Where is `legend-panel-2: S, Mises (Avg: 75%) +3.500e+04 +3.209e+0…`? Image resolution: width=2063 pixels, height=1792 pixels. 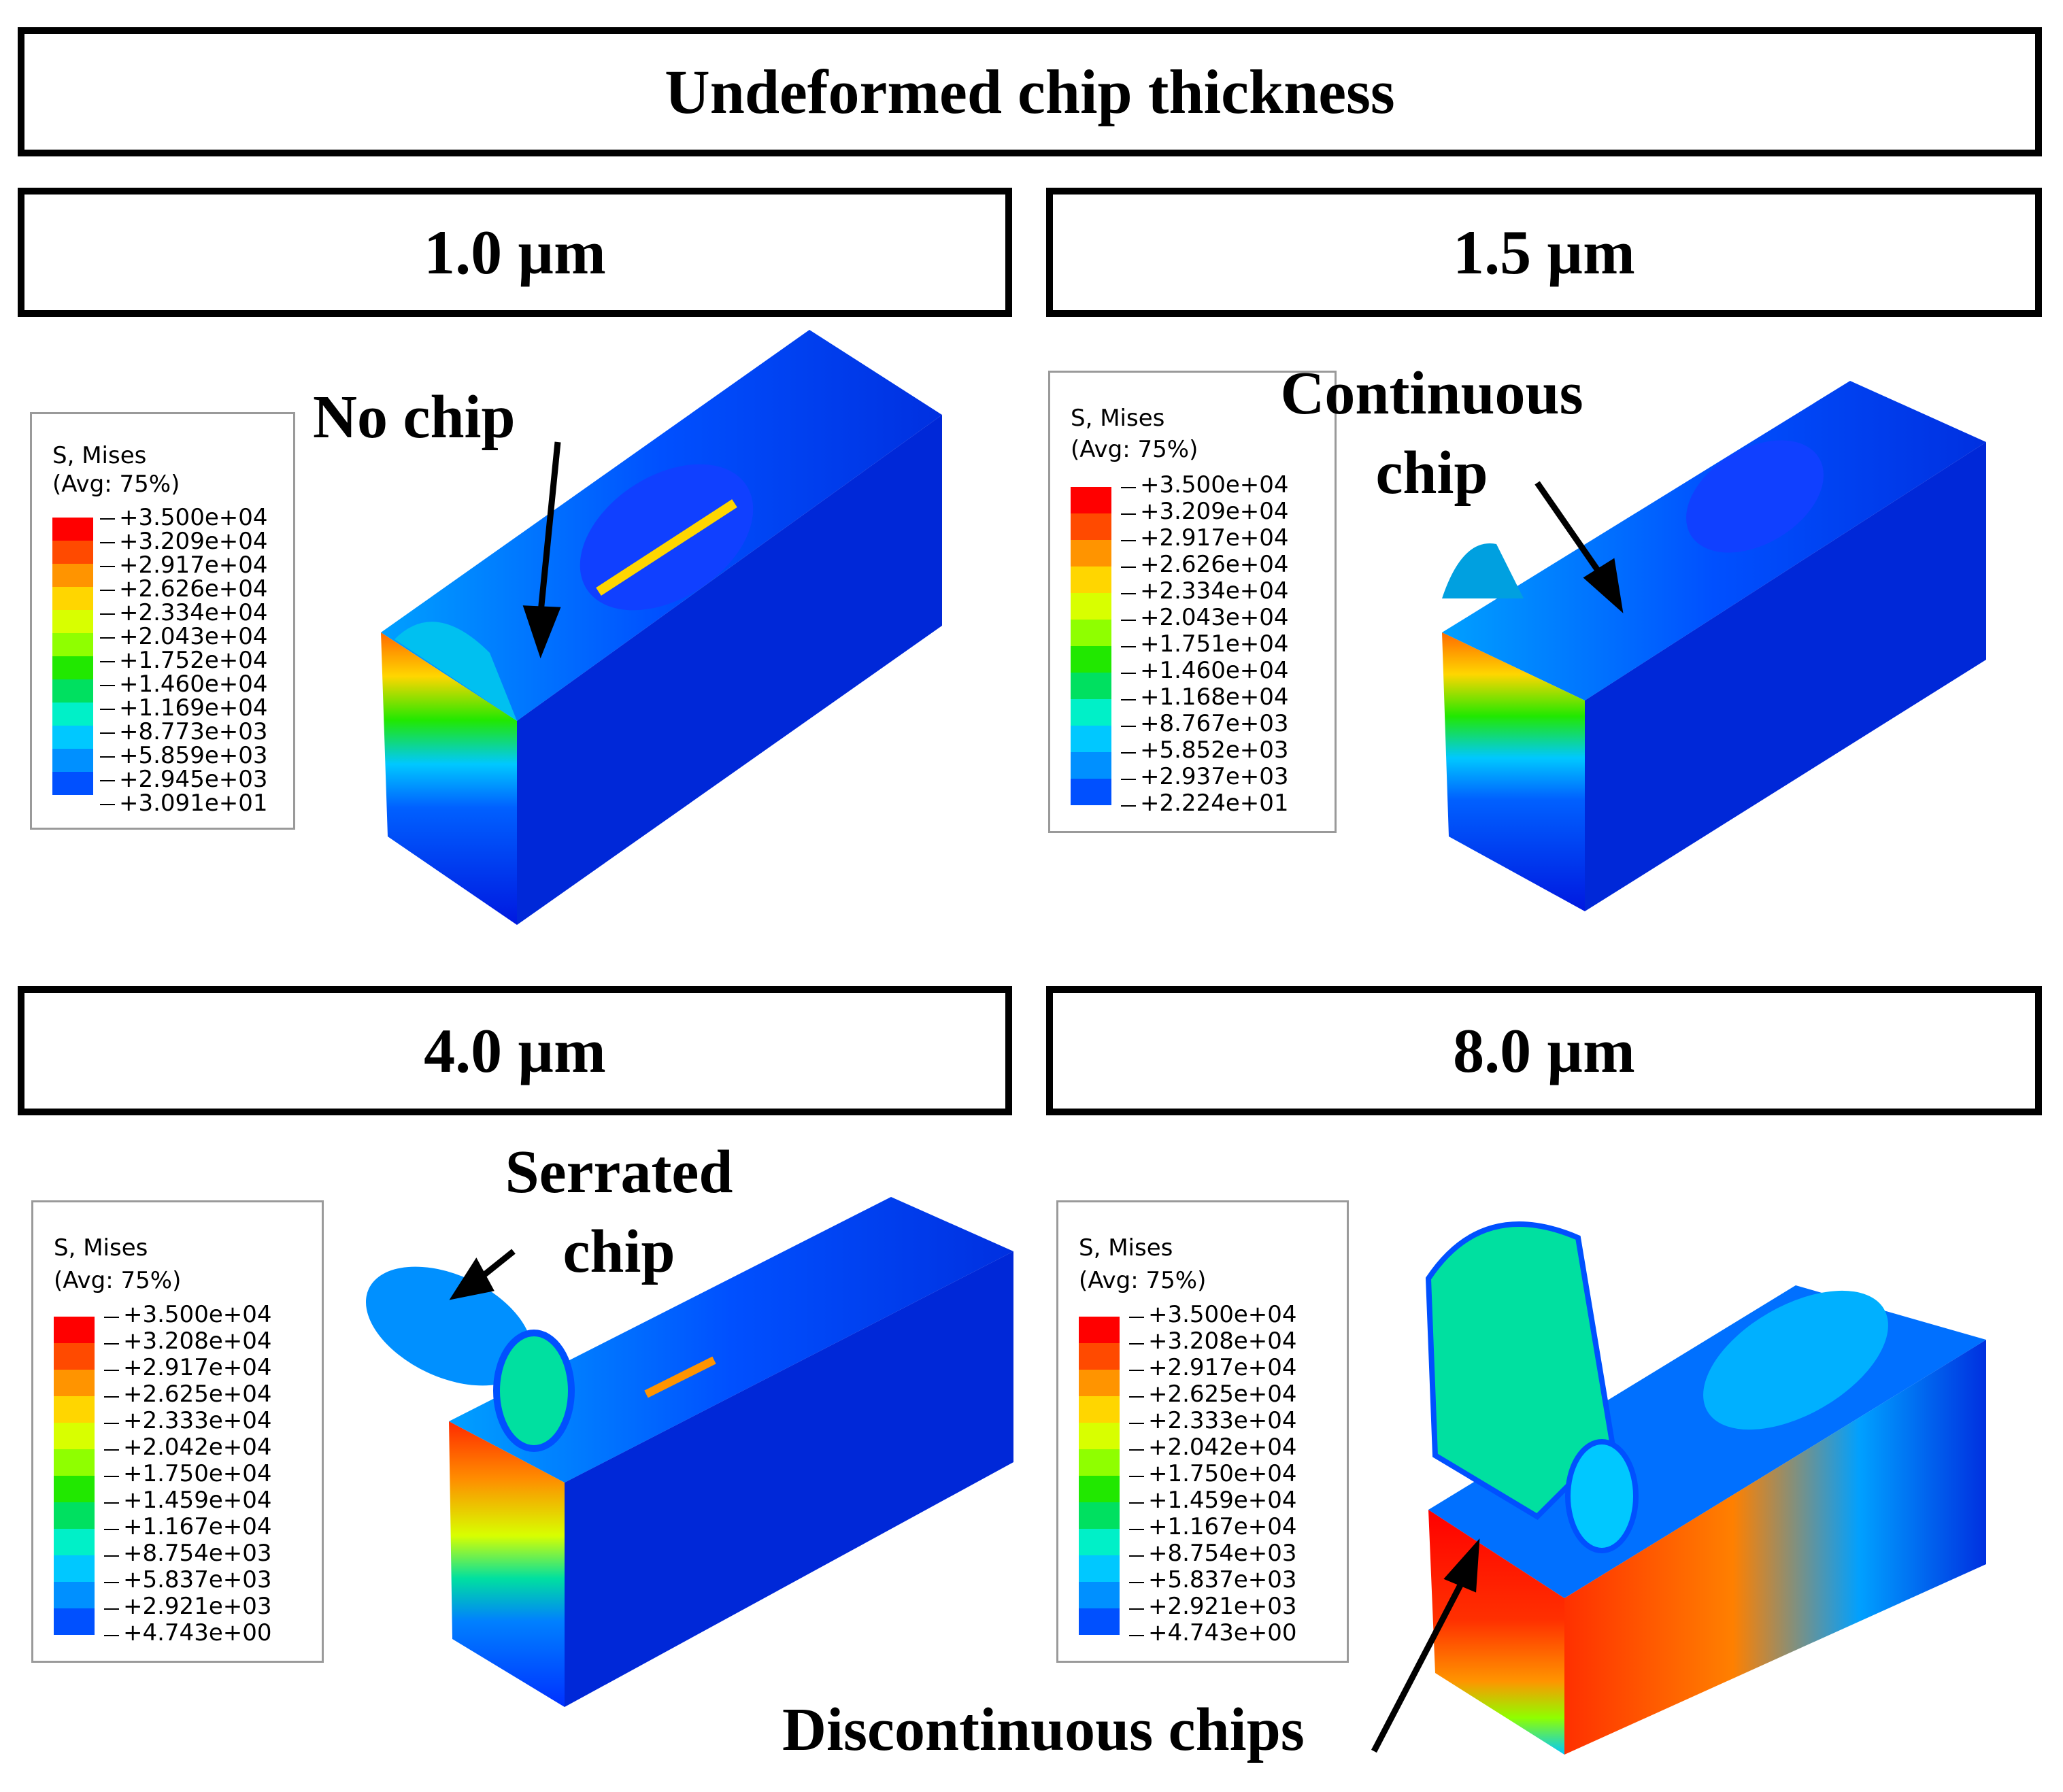
legend-panel-2: S, Mises (Avg: 75%) +3.500e+04 +3.209e+0… is located at coordinates (1192, 602).